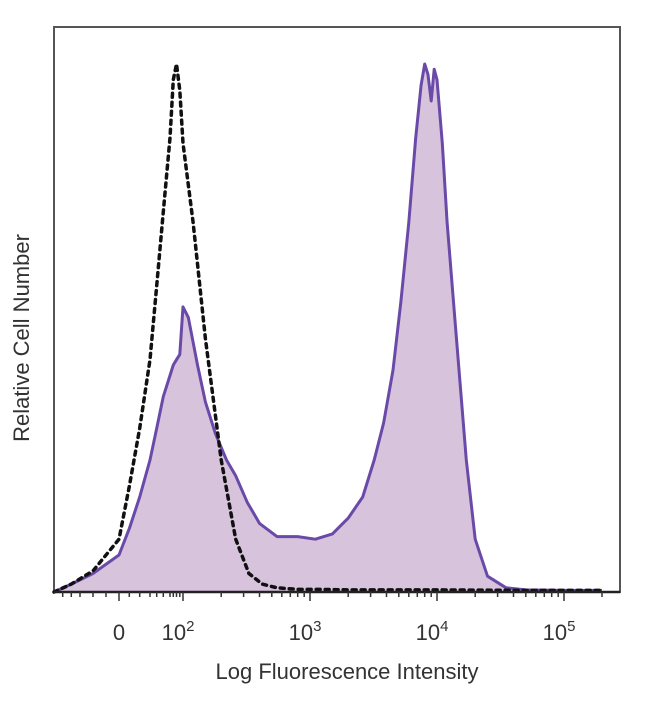 The height and width of the screenshot is (704, 650). What do you see at coordinates (21, 338) in the screenshot?
I see `y-axis-title: Relative Cell Number` at bounding box center [21, 338].